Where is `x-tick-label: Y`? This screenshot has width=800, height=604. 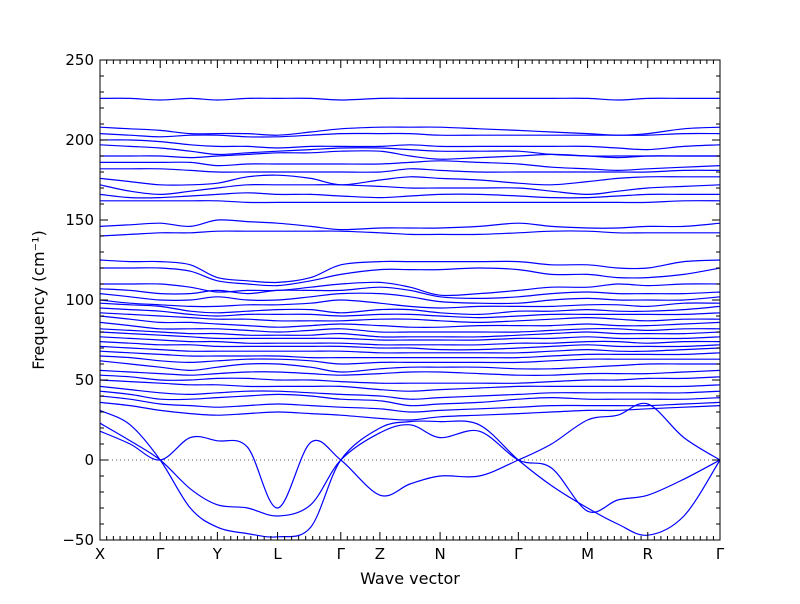
x-tick-label: Y is located at coordinates (217, 554).